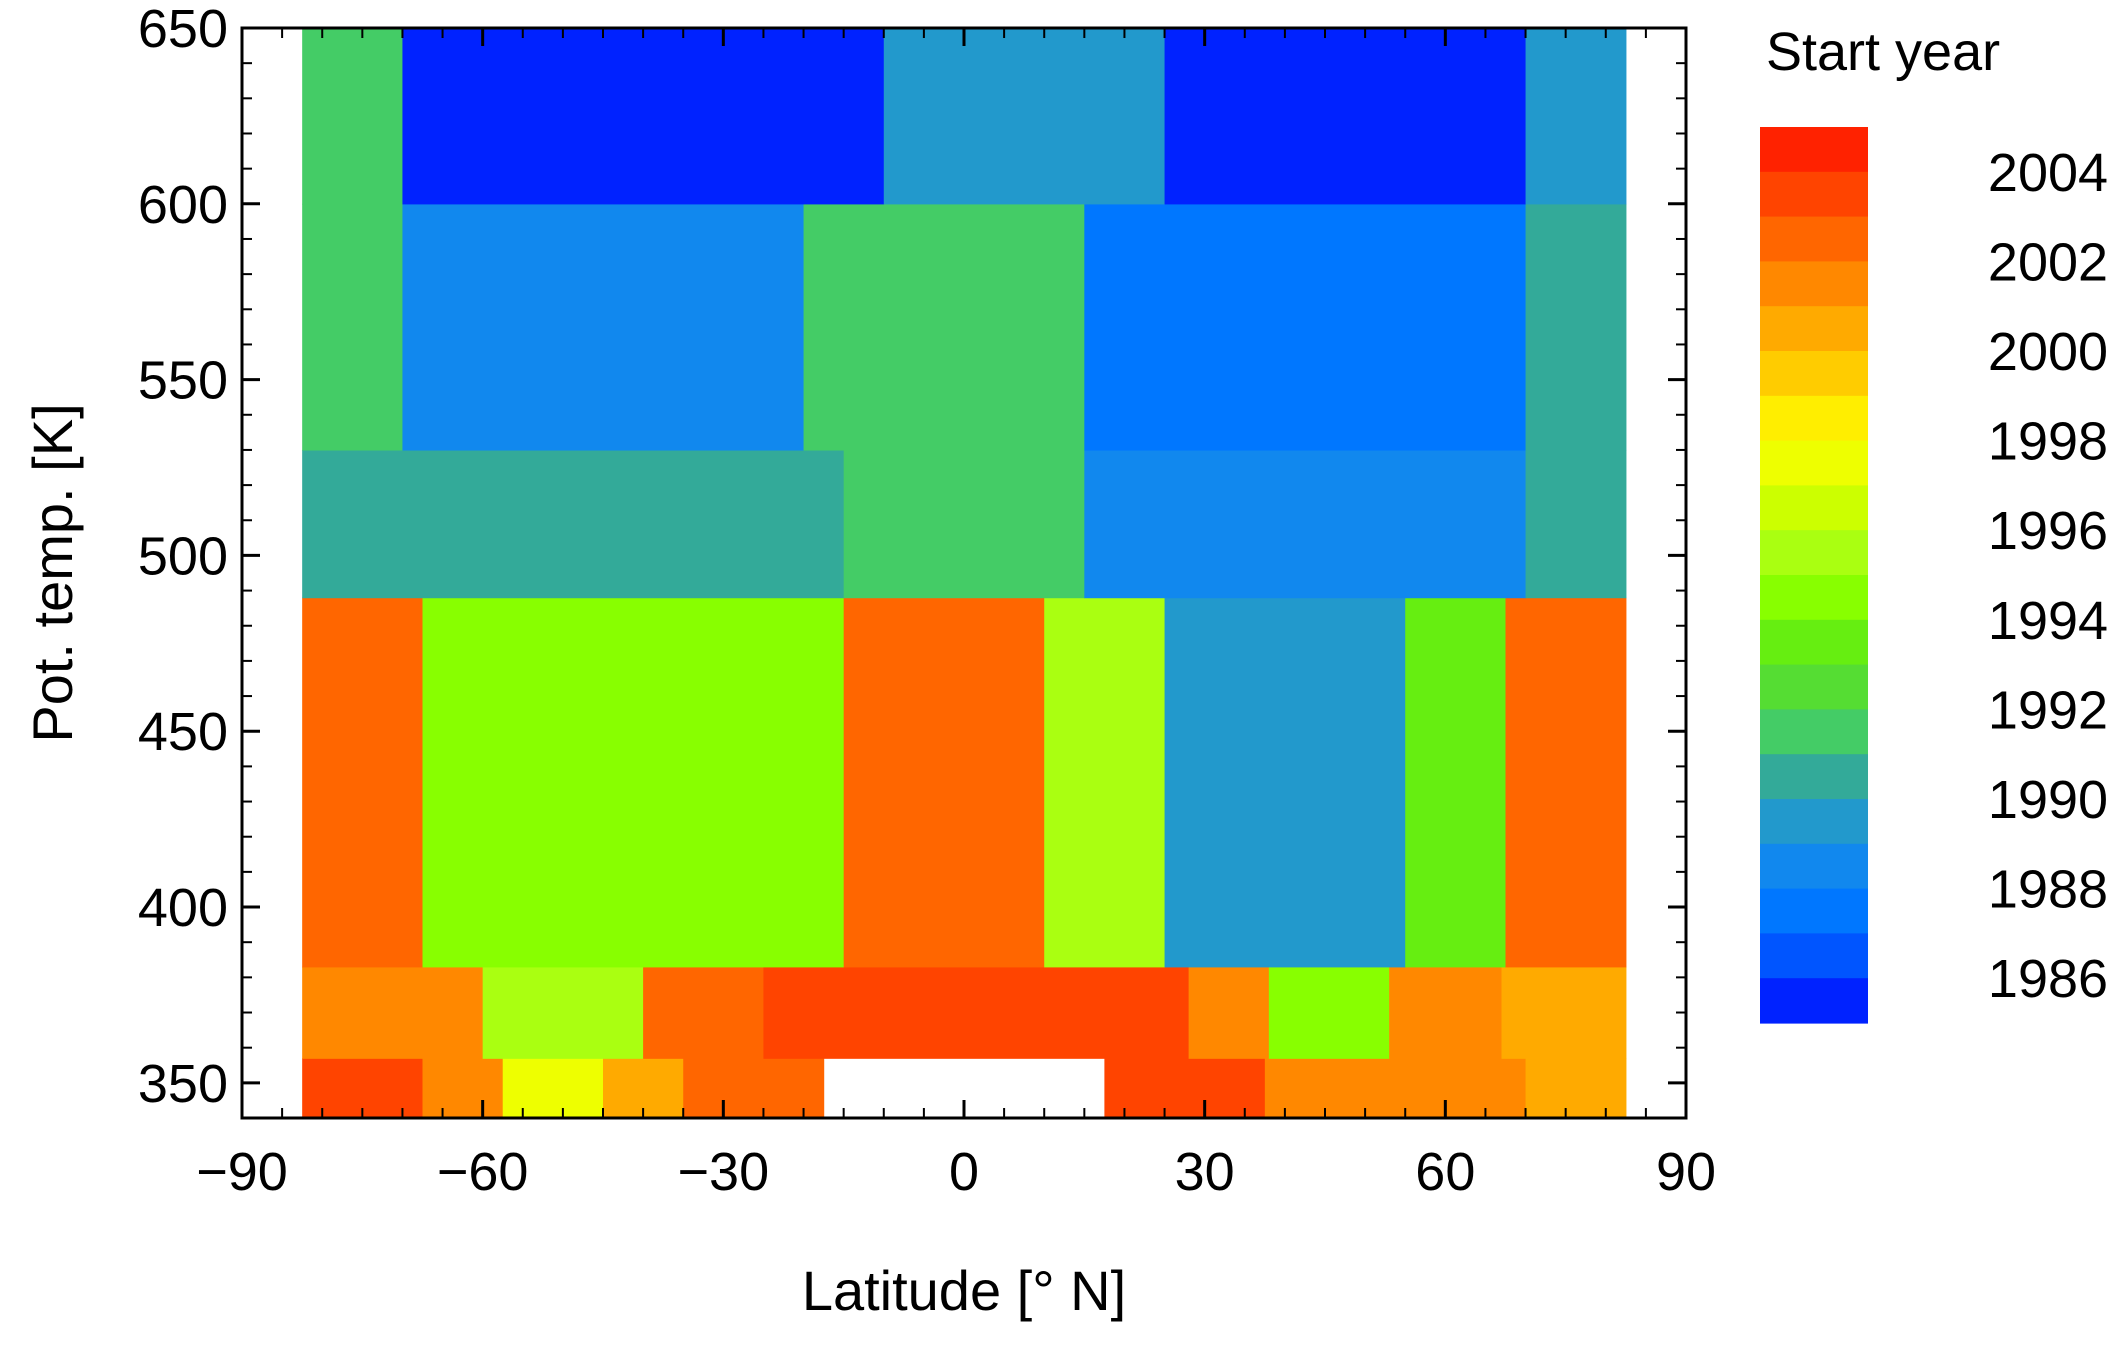 The width and height of the screenshot is (2114, 1351). I want to click on colorbar: 2004 2002 2000 1998 1996 1994 1992 1990 1988 1986, so click(1934, 575).